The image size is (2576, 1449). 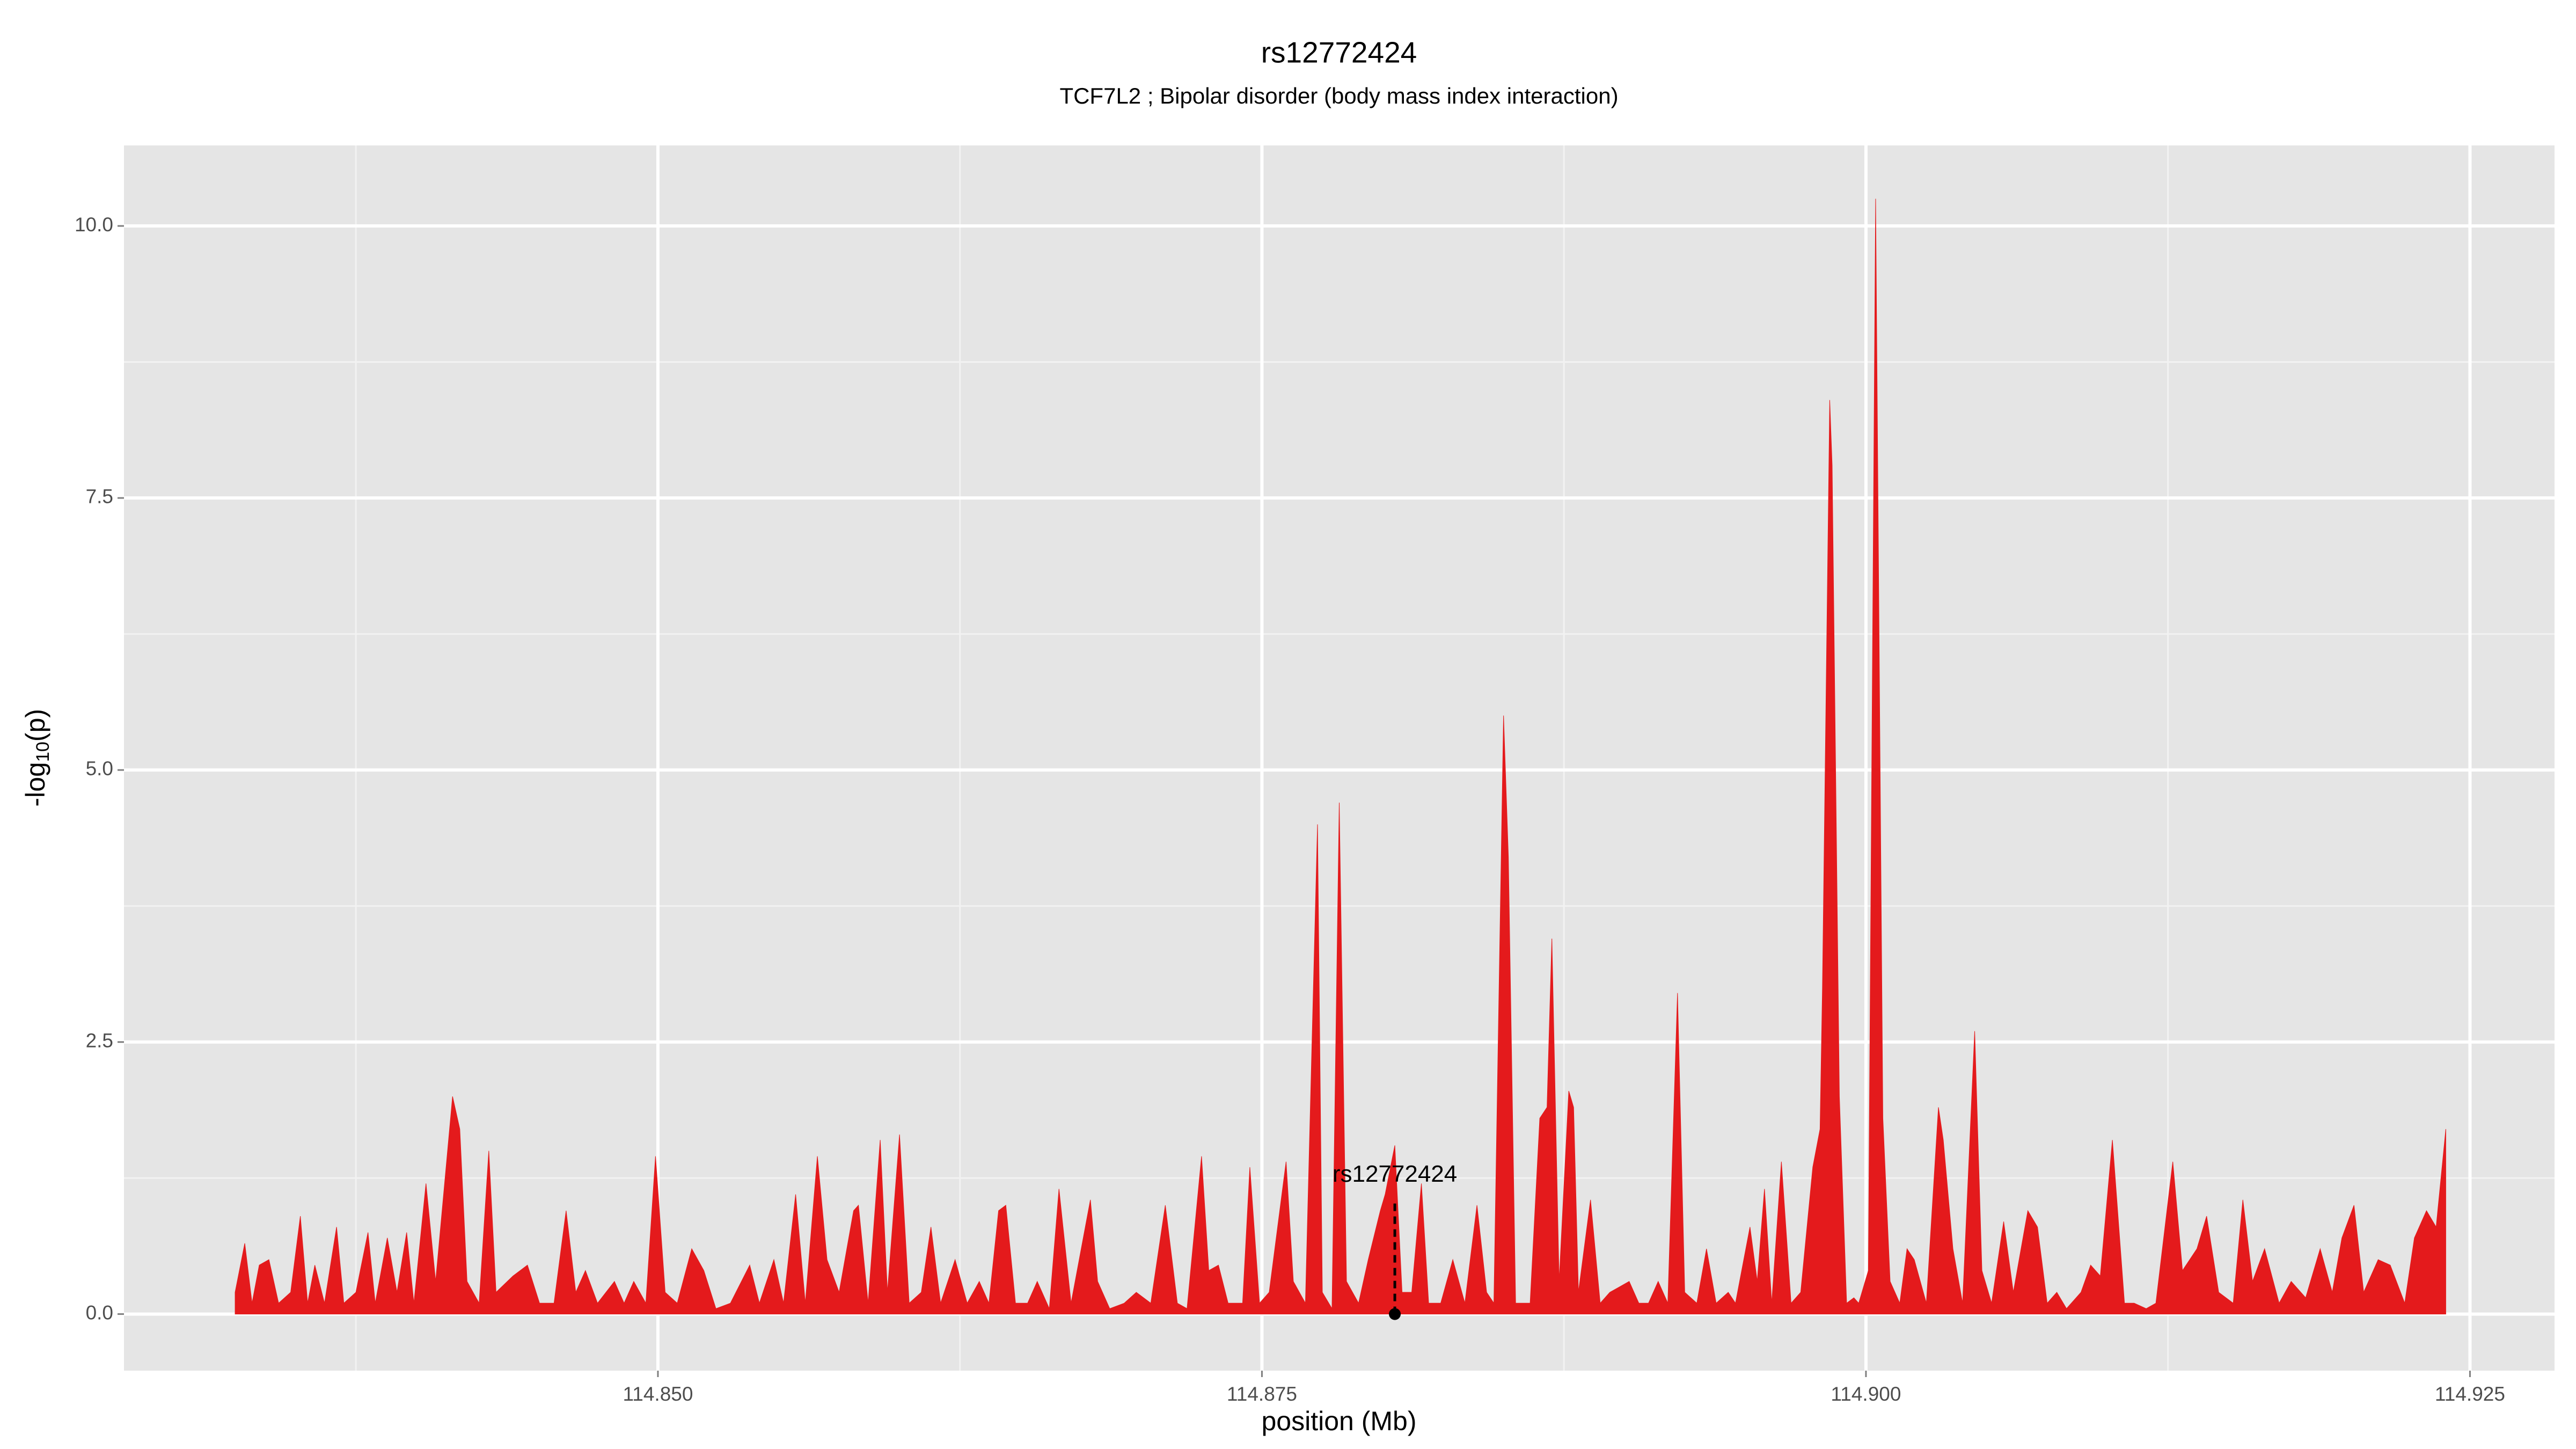 What do you see at coordinates (1395, 1314) in the screenshot?
I see `annotation-point` at bounding box center [1395, 1314].